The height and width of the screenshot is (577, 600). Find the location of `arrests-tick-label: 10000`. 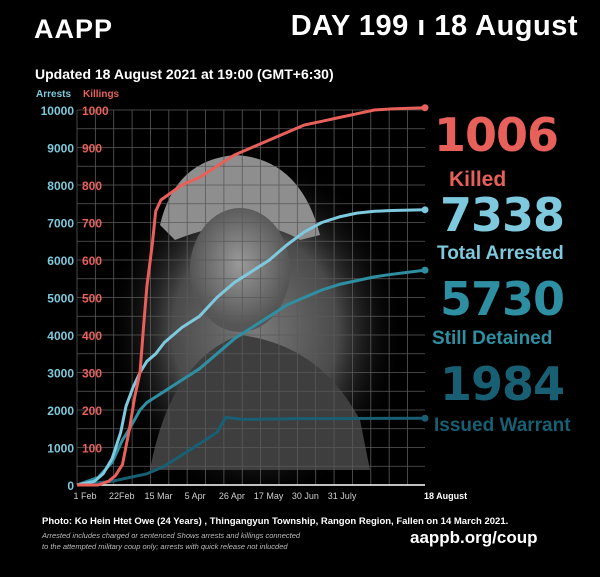

arrests-tick-label: 10000 is located at coordinates (58, 111).